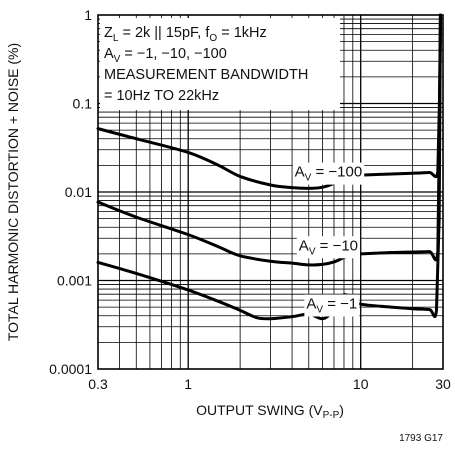  Describe the element at coordinates (78, 192) in the screenshot. I see `y-tick-label: 0.01` at that location.